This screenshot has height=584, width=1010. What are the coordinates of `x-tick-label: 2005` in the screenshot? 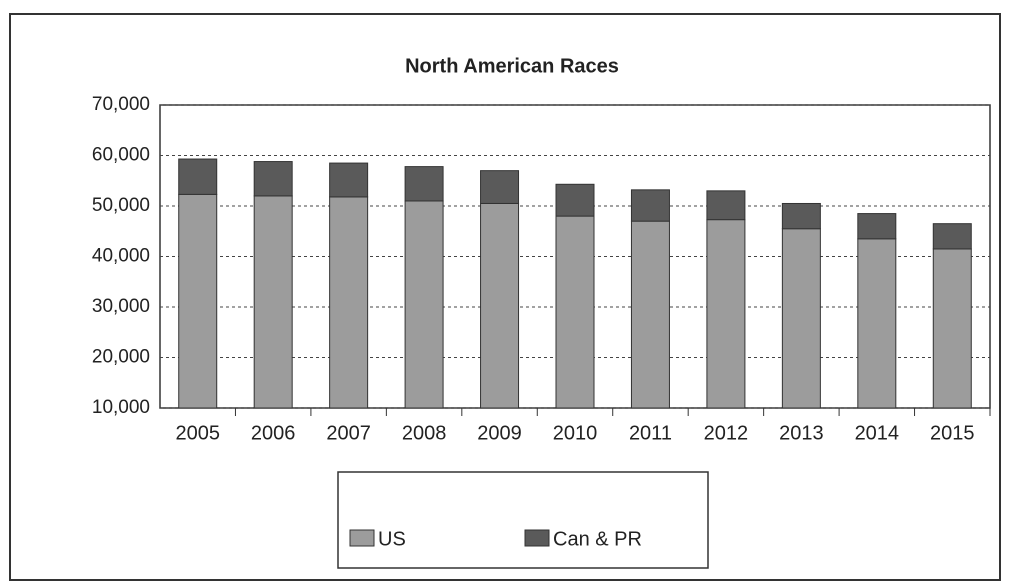 It's located at (197, 433).